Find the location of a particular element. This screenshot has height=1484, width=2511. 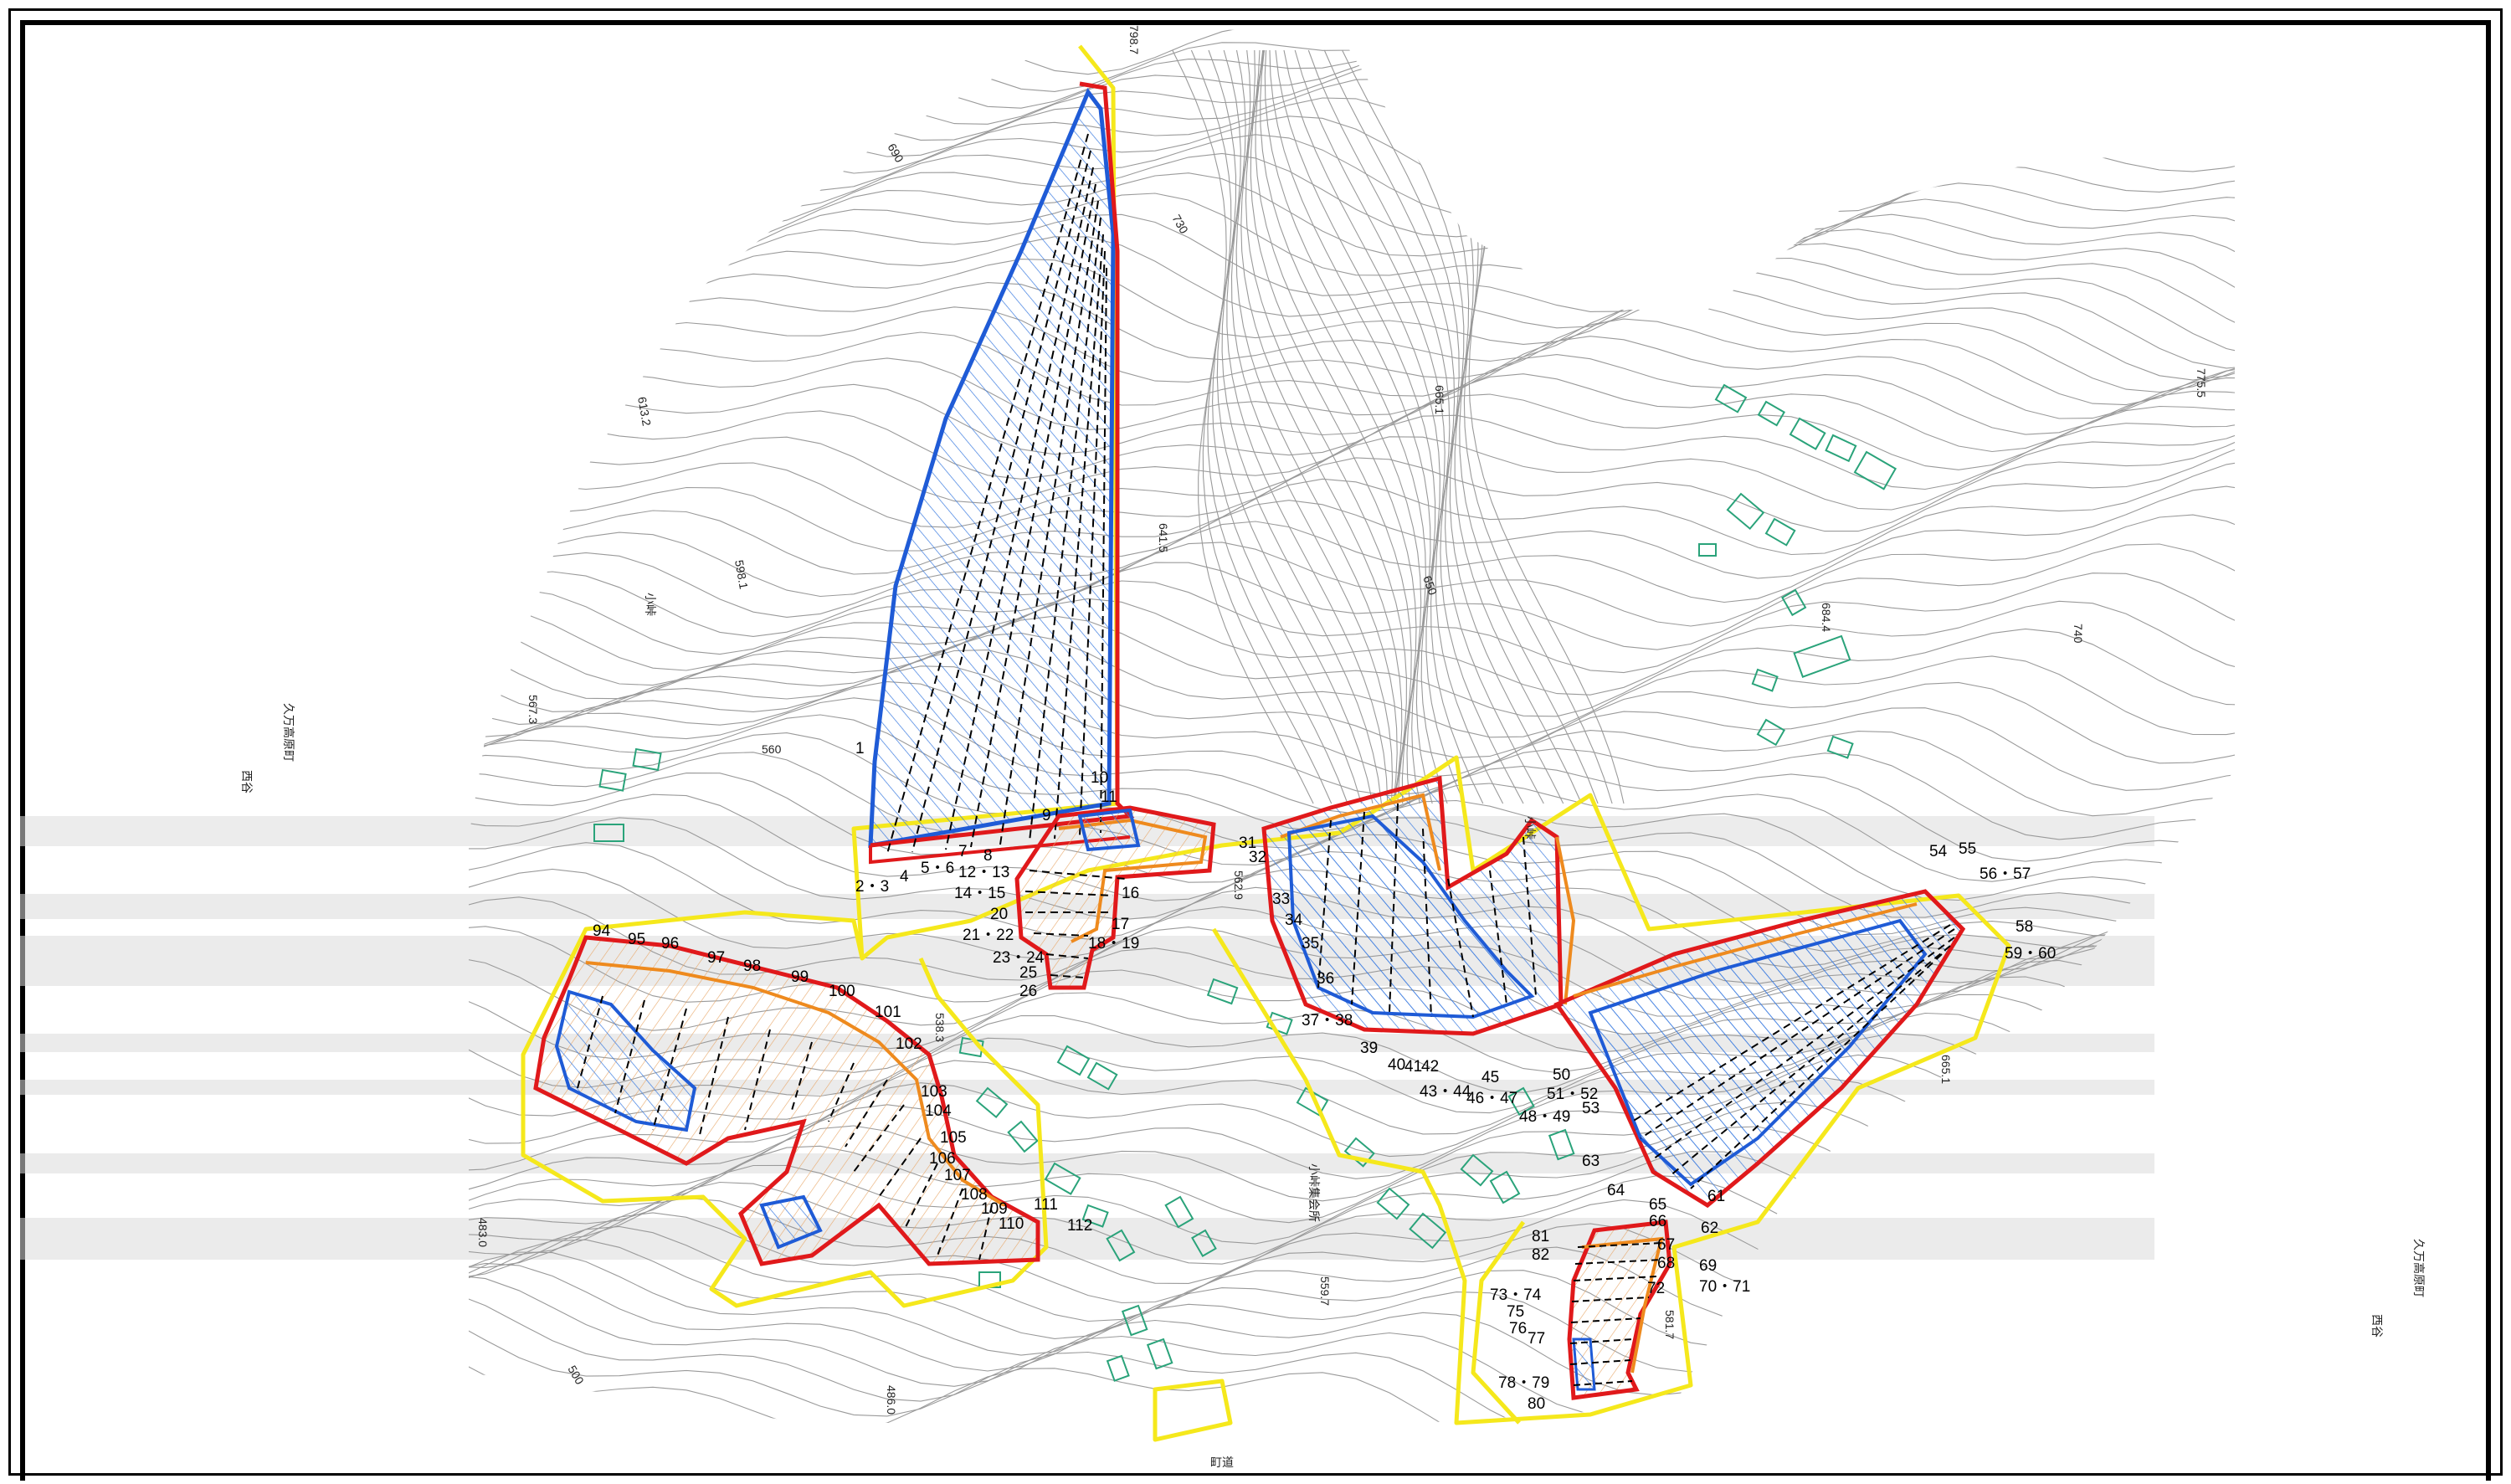

parcel-number: 11 is located at coordinates (1109, 797).